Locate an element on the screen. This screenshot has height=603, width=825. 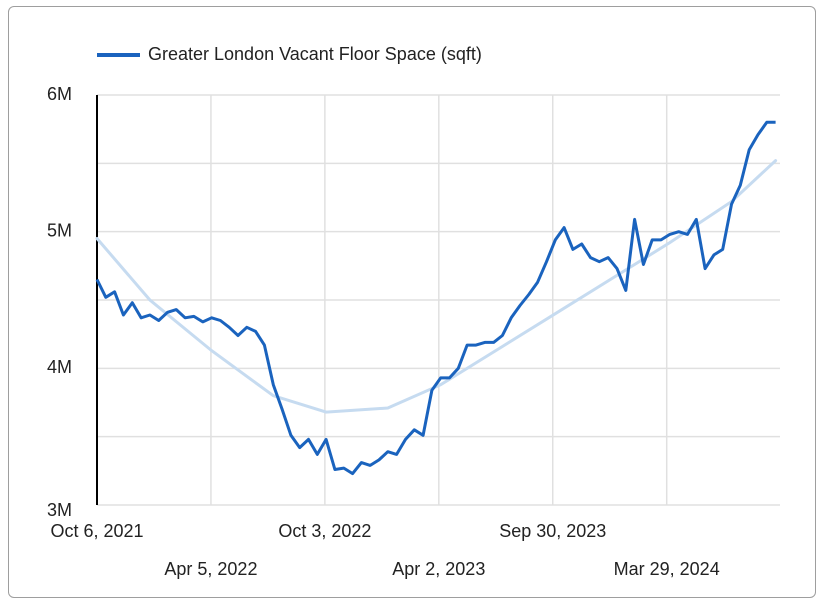
x-tick-label: Mar 29, 2024 is located at coordinates (667, 569).